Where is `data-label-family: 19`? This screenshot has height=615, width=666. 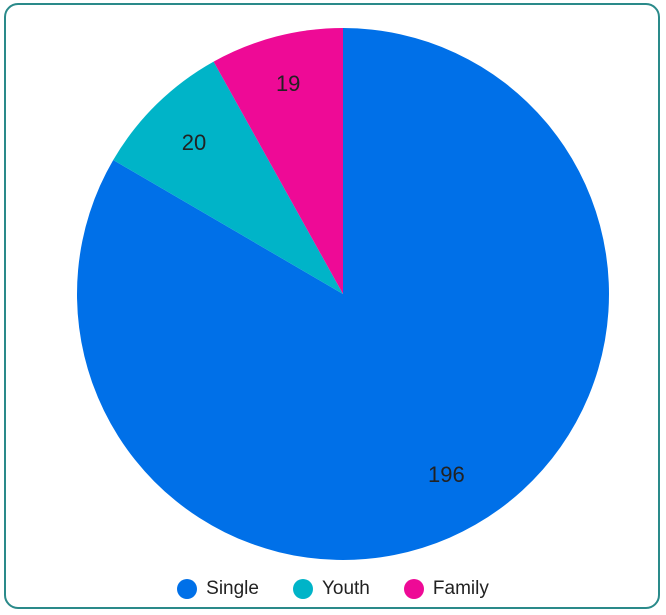 data-label-family: 19 is located at coordinates (288, 83).